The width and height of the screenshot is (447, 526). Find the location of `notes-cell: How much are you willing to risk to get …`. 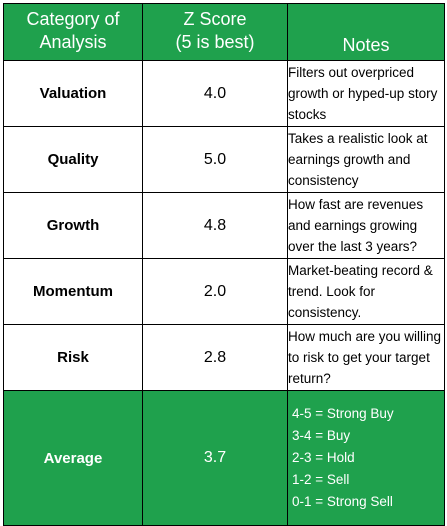

notes-cell: How much are you willing to risk to get … is located at coordinates (366, 357).